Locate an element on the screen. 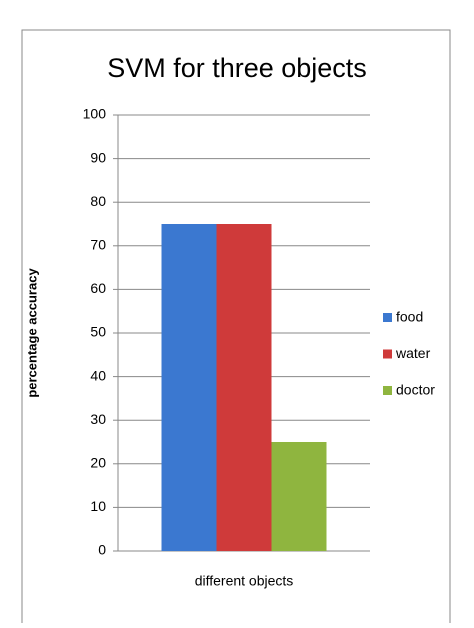  chart-title: SVM for three objects is located at coordinates (237, 68).